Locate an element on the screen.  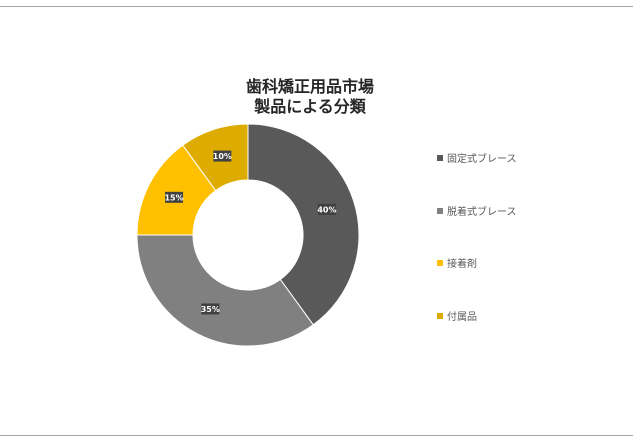
chart-title: 歯科矯正用品市場 製品による分類 is located at coordinates (310, 97).